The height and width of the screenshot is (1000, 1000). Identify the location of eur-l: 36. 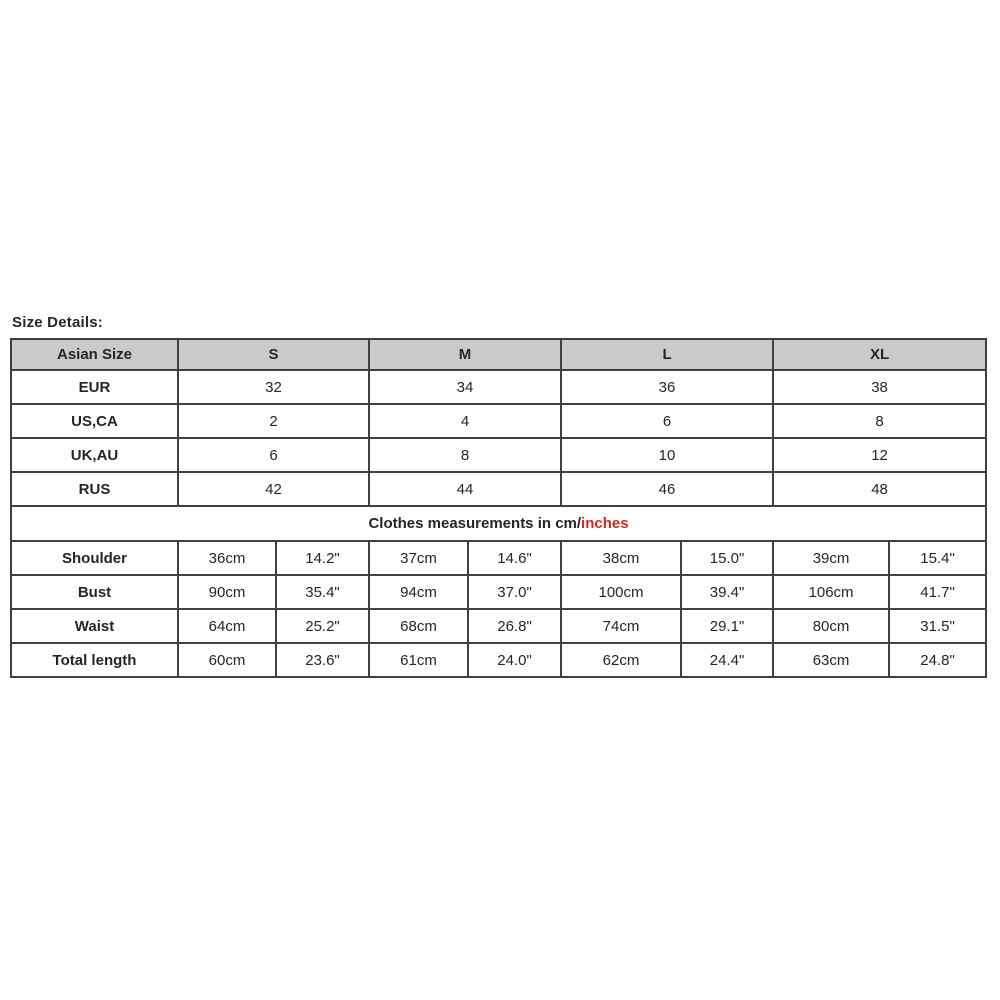
(667, 387).